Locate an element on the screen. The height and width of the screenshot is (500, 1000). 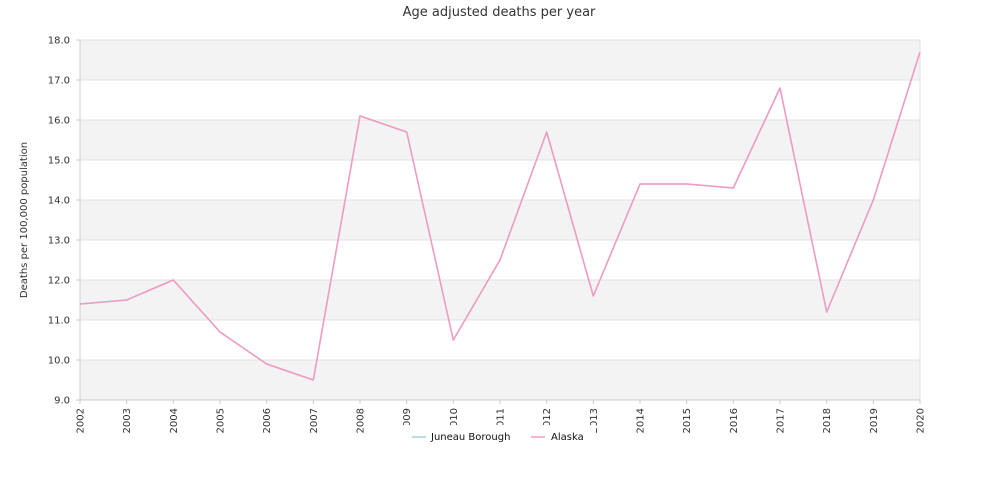
y-tick-label: 15.0 is located at coordinates (59, 161).